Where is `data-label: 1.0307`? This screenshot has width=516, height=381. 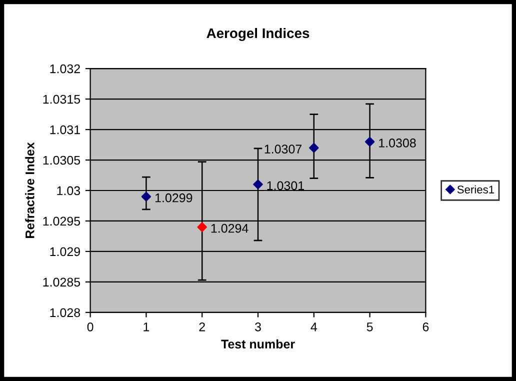 data-label: 1.0307 is located at coordinates (283, 149).